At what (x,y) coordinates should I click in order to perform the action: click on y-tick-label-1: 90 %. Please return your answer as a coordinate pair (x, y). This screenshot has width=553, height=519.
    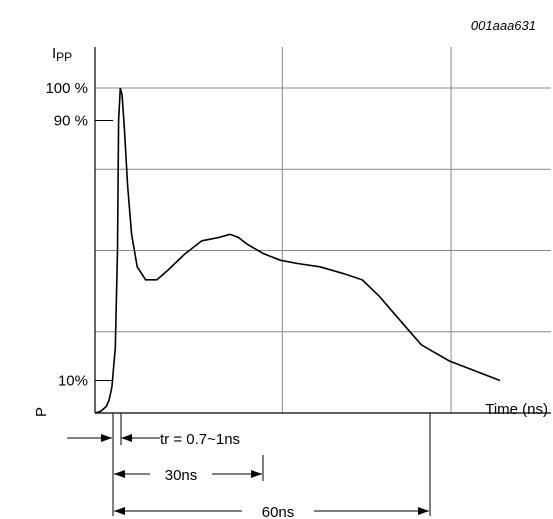
    Looking at the image, I should click on (71, 121).